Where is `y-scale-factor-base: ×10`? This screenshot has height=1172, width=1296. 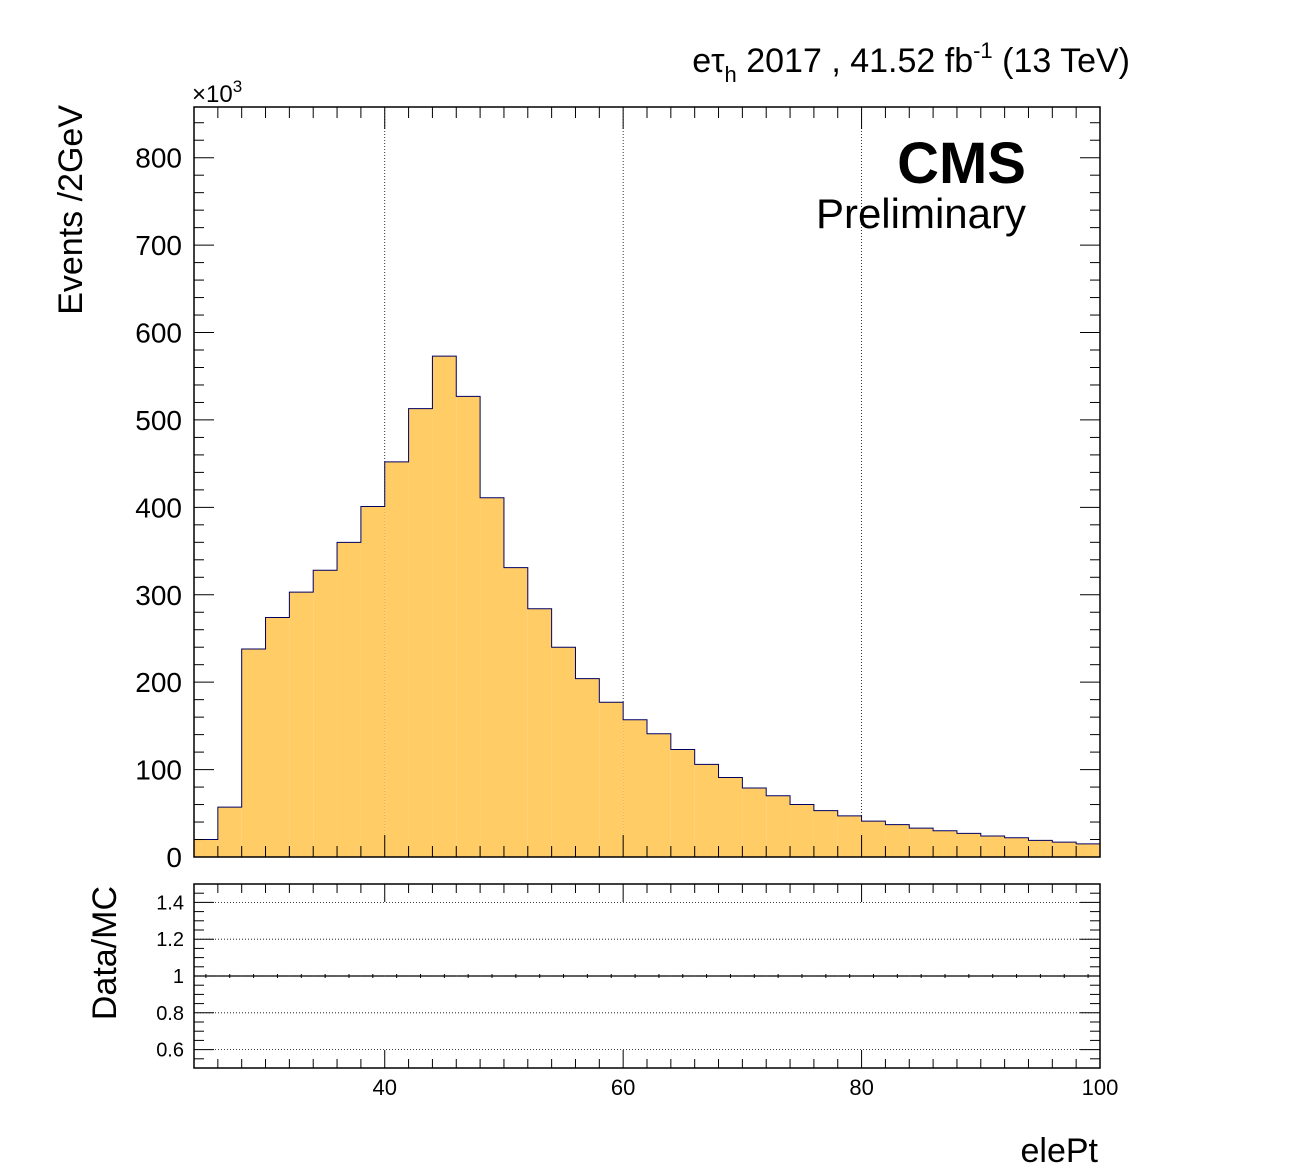 y-scale-factor-base: ×10 is located at coordinates (212, 94).